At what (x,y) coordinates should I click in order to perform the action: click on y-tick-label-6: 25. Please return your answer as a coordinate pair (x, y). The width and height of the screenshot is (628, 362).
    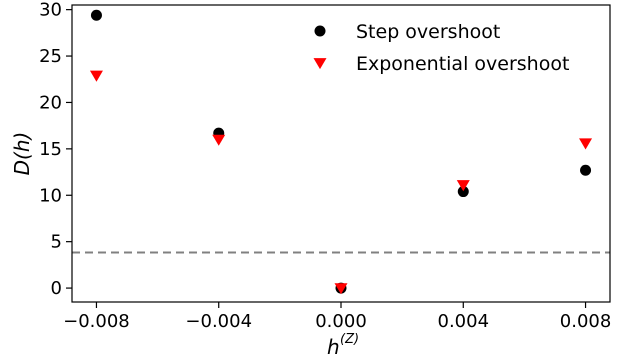
    Looking at the image, I should click on (50, 56).